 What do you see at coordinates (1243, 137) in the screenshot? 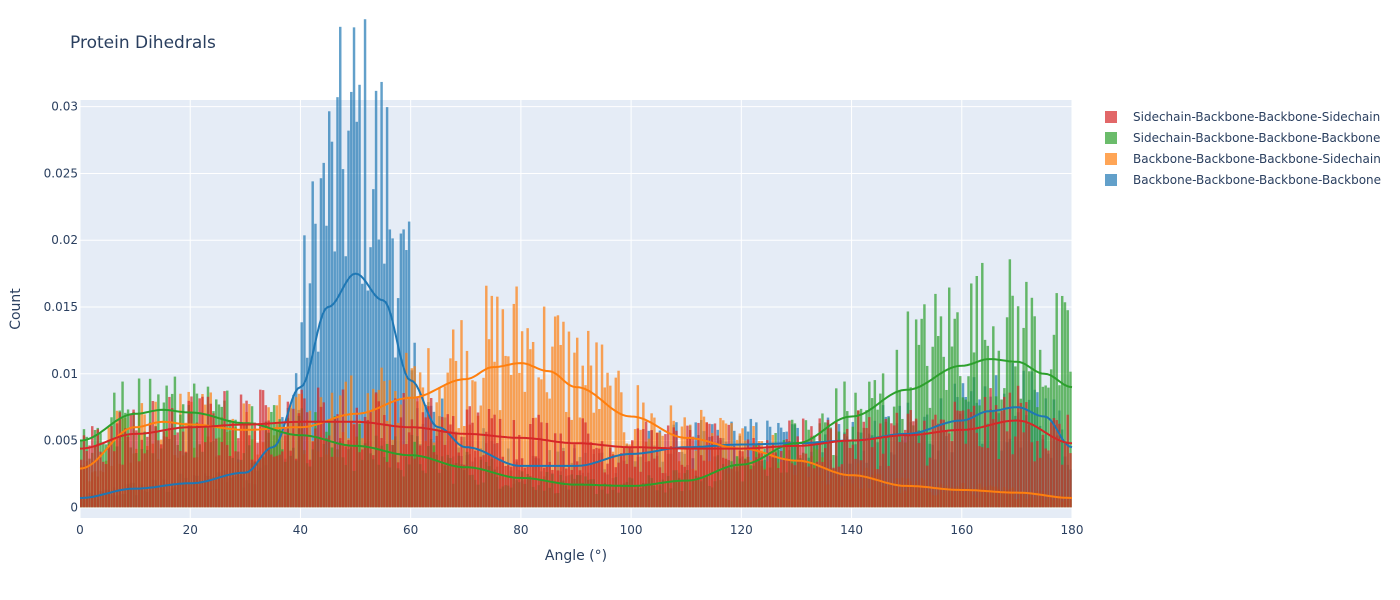
I see `legend-item: Sidechain-Backbone-Backbone-Backbone` at bounding box center [1243, 137].